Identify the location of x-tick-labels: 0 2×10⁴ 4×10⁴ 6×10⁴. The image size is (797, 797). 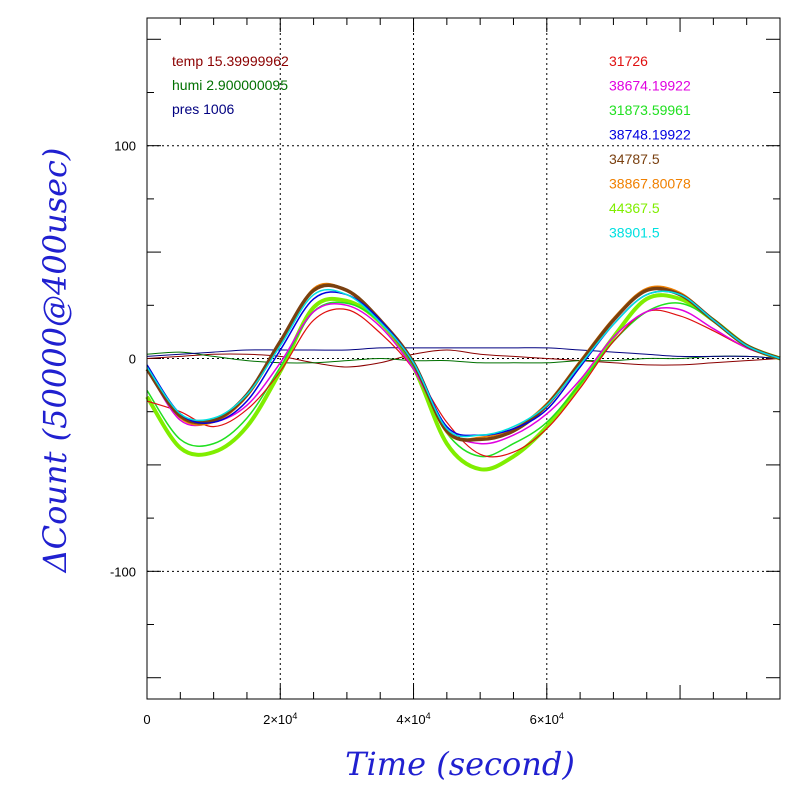
(353, 719).